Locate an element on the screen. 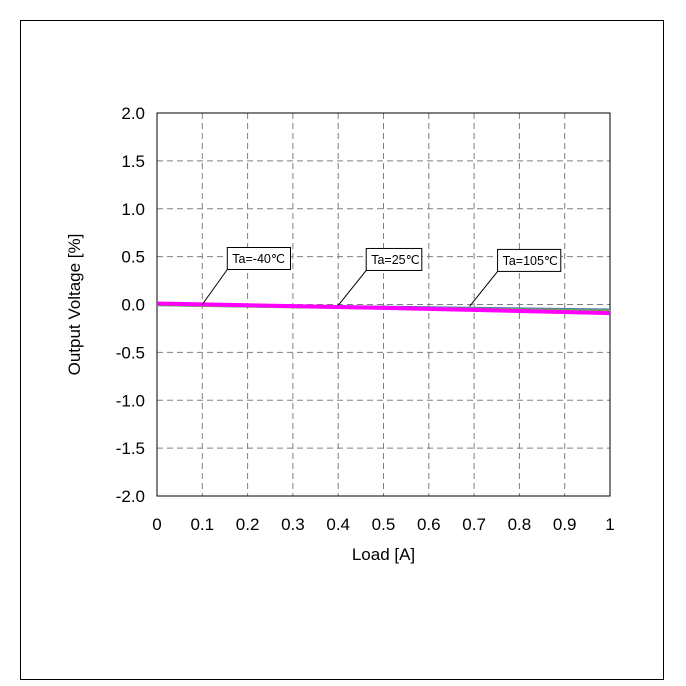  y-tick-labels: 2.0 1.5 1.0 0.5 0.0 -0.5 -1.0 -1.5 -2.0 is located at coordinates (130, 305).